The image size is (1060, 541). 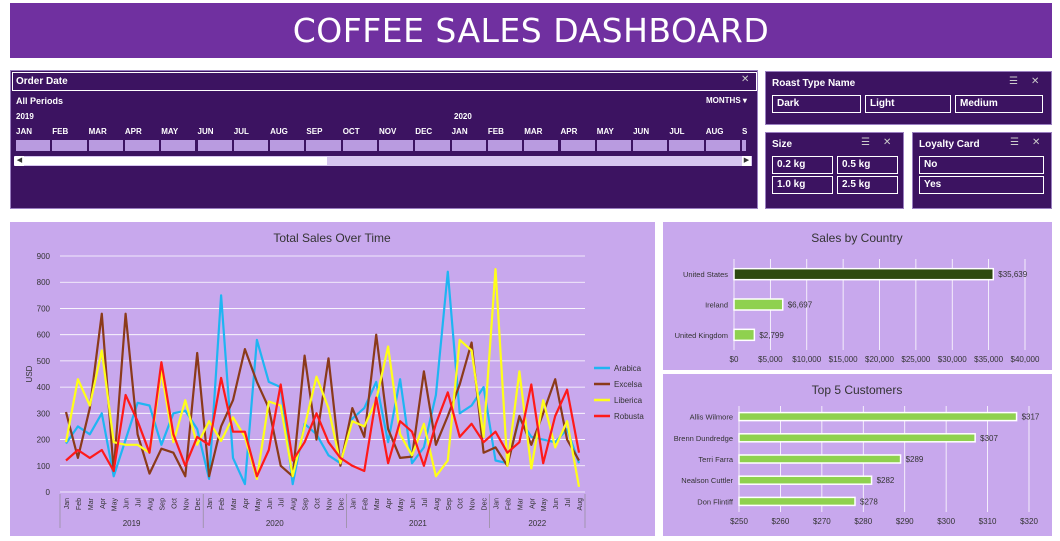 I want to click on timeline-period-label: All Periods, so click(x=40, y=101).